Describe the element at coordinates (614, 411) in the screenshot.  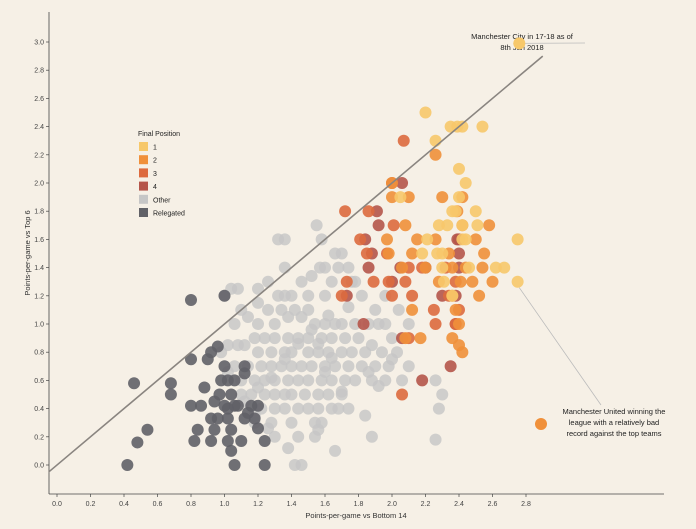
I see `annotation-united-line-1: Manchester United winning the` at that location.